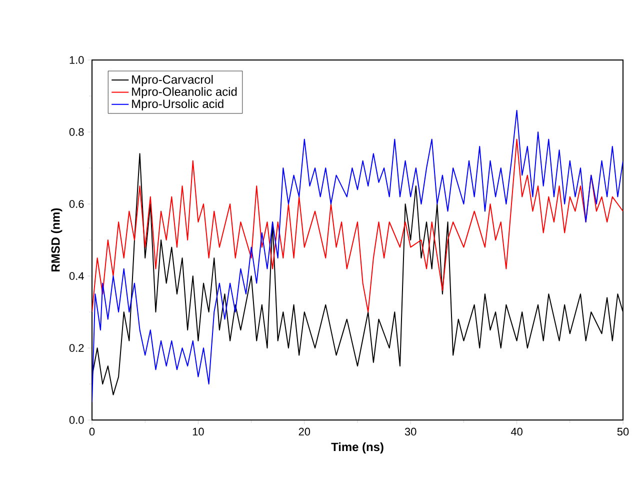 This screenshot has width=636, height=481. Describe the element at coordinates (56, 240) in the screenshot. I see `y-axis-title: RMSD (nm)` at that location.